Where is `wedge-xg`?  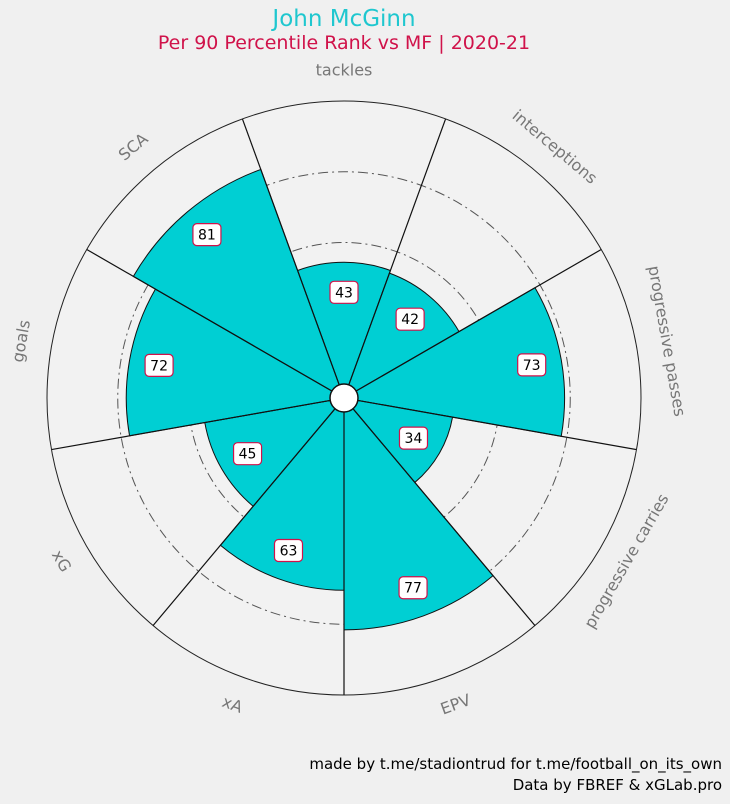 wedge-xg is located at coordinates (275, 452).